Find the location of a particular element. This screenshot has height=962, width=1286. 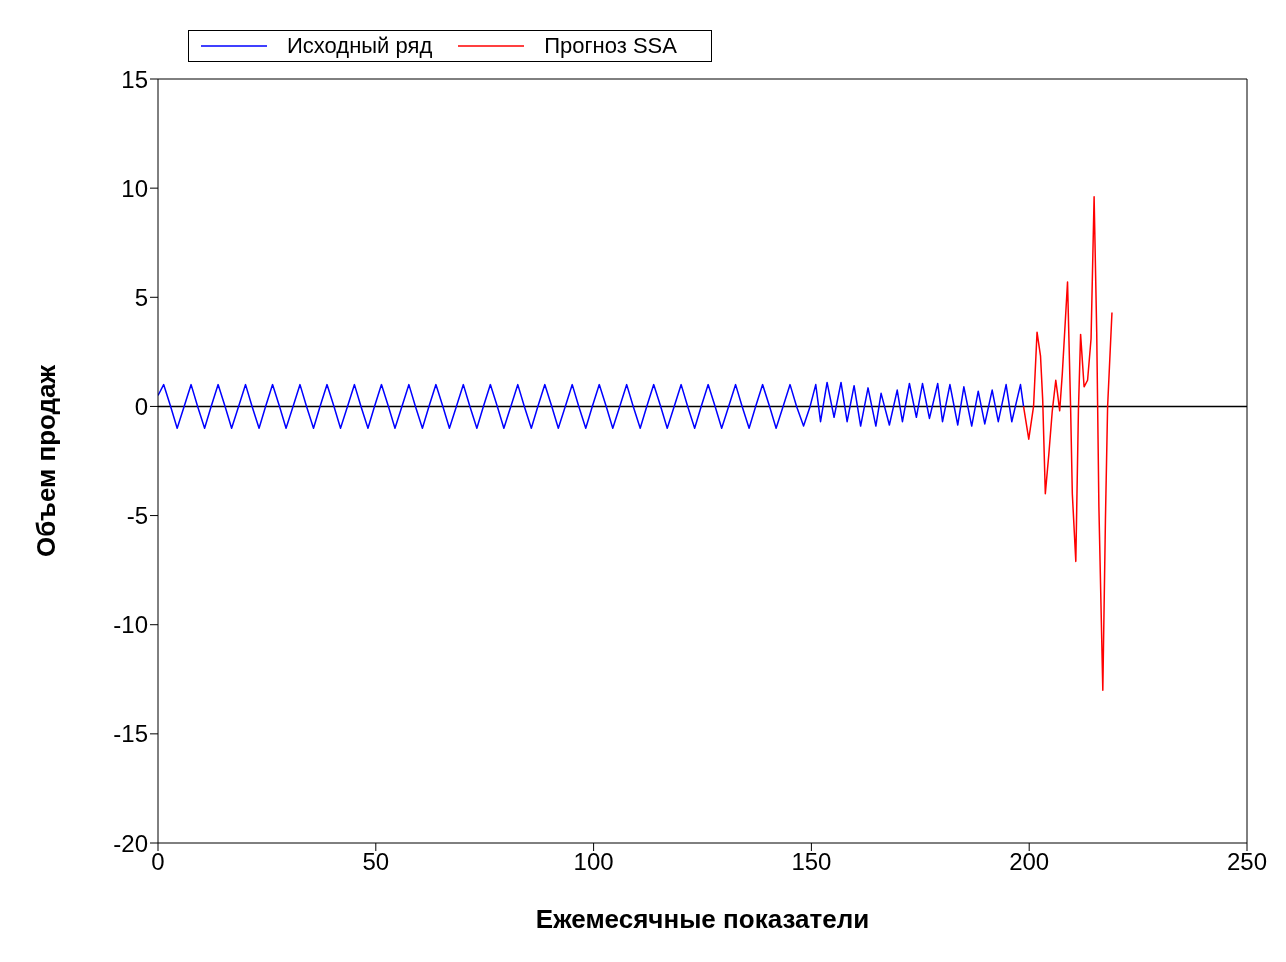

x-tick-label: 0 is located at coordinates (158, 862).